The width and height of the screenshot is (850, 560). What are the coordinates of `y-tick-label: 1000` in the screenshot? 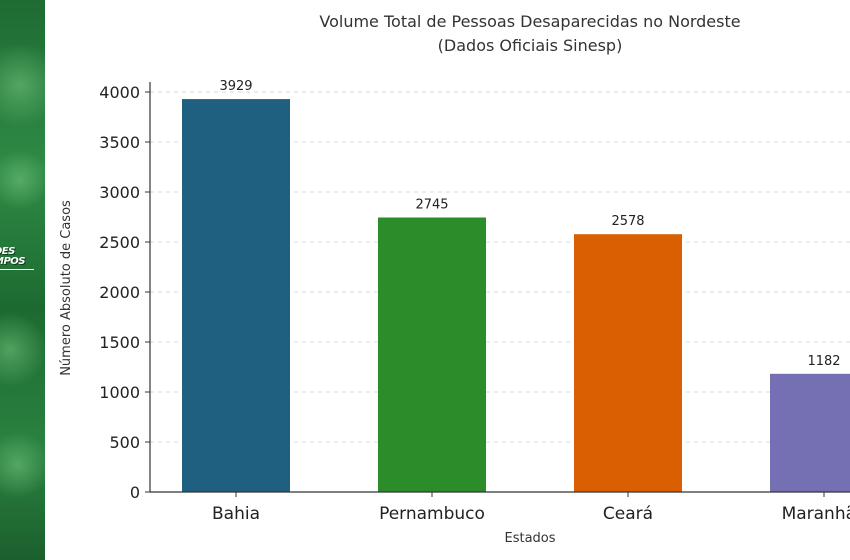 It's located at (119, 392).